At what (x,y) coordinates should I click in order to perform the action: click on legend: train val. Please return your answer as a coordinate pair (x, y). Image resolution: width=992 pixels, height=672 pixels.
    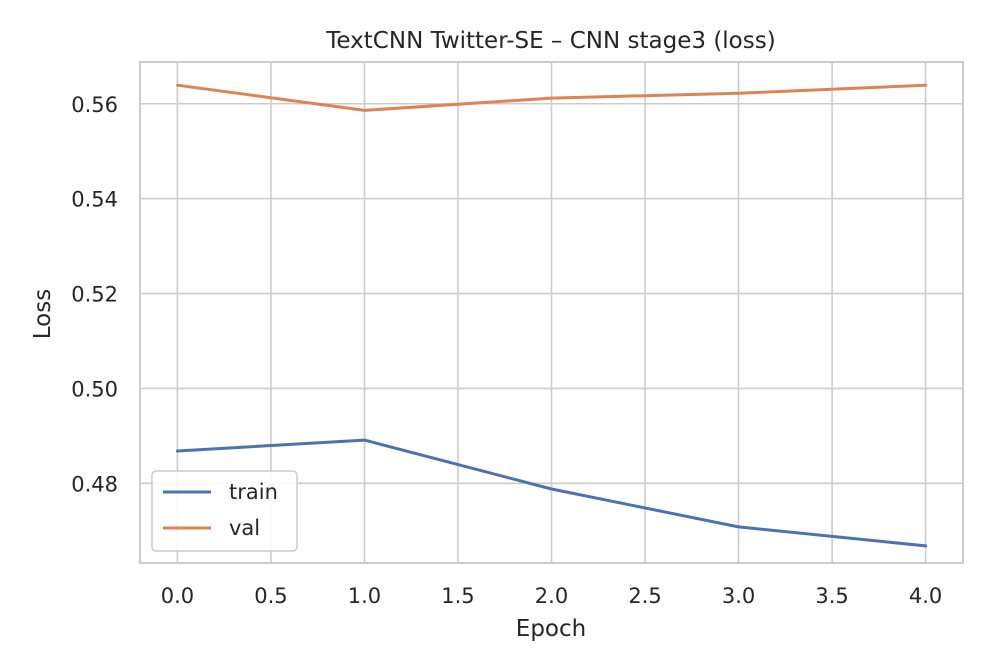
    Looking at the image, I should click on (224, 511).